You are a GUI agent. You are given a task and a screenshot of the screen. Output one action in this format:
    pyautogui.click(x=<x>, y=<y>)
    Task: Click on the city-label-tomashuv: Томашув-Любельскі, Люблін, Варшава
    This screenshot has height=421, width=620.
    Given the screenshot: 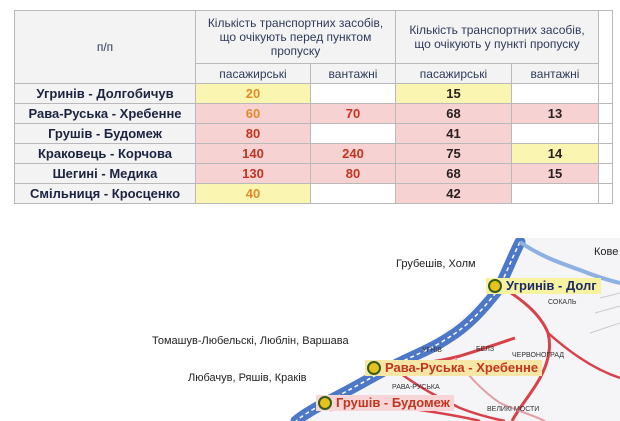 What is the action you would take?
    pyautogui.click(x=250, y=341)
    